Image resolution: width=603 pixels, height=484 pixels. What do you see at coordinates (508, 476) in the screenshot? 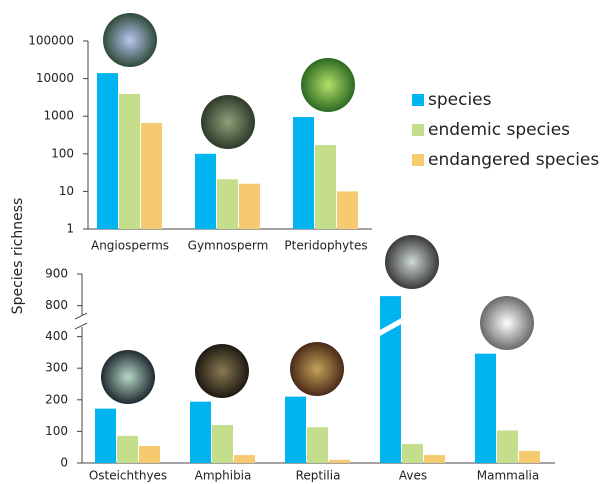
I see `x-tick-label: Mammalia` at bounding box center [508, 476].